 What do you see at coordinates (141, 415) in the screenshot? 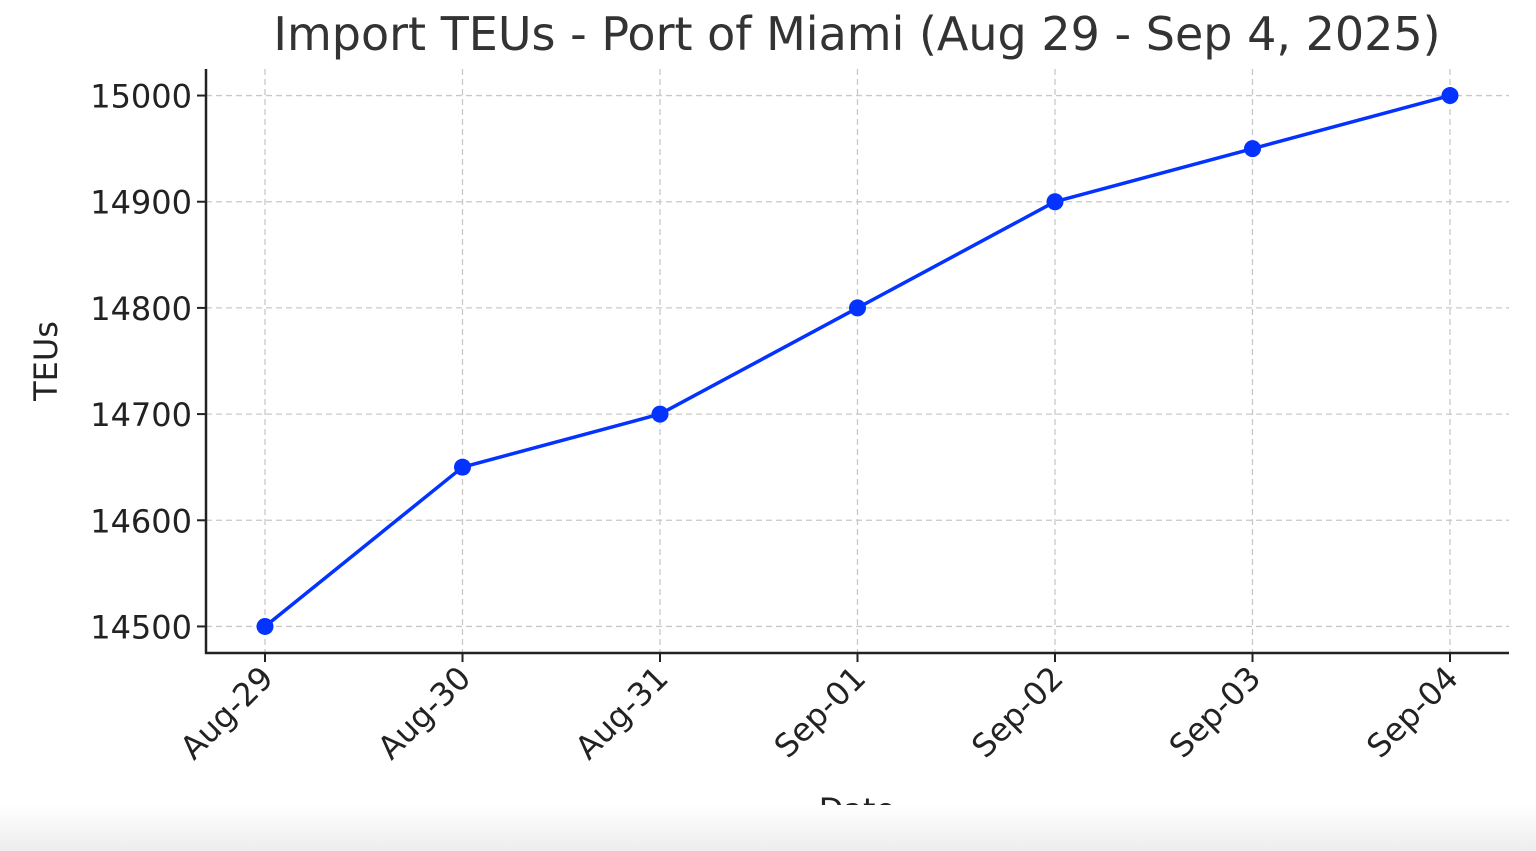
I see `y-tick-label: 14700` at bounding box center [141, 415].